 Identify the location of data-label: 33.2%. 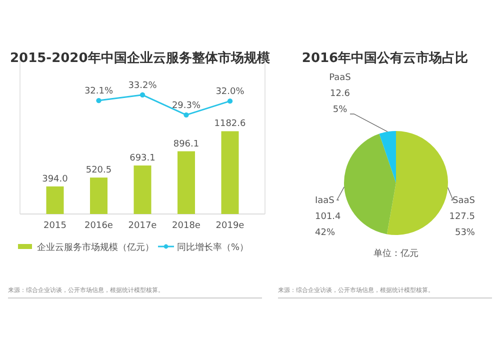
(143, 85).